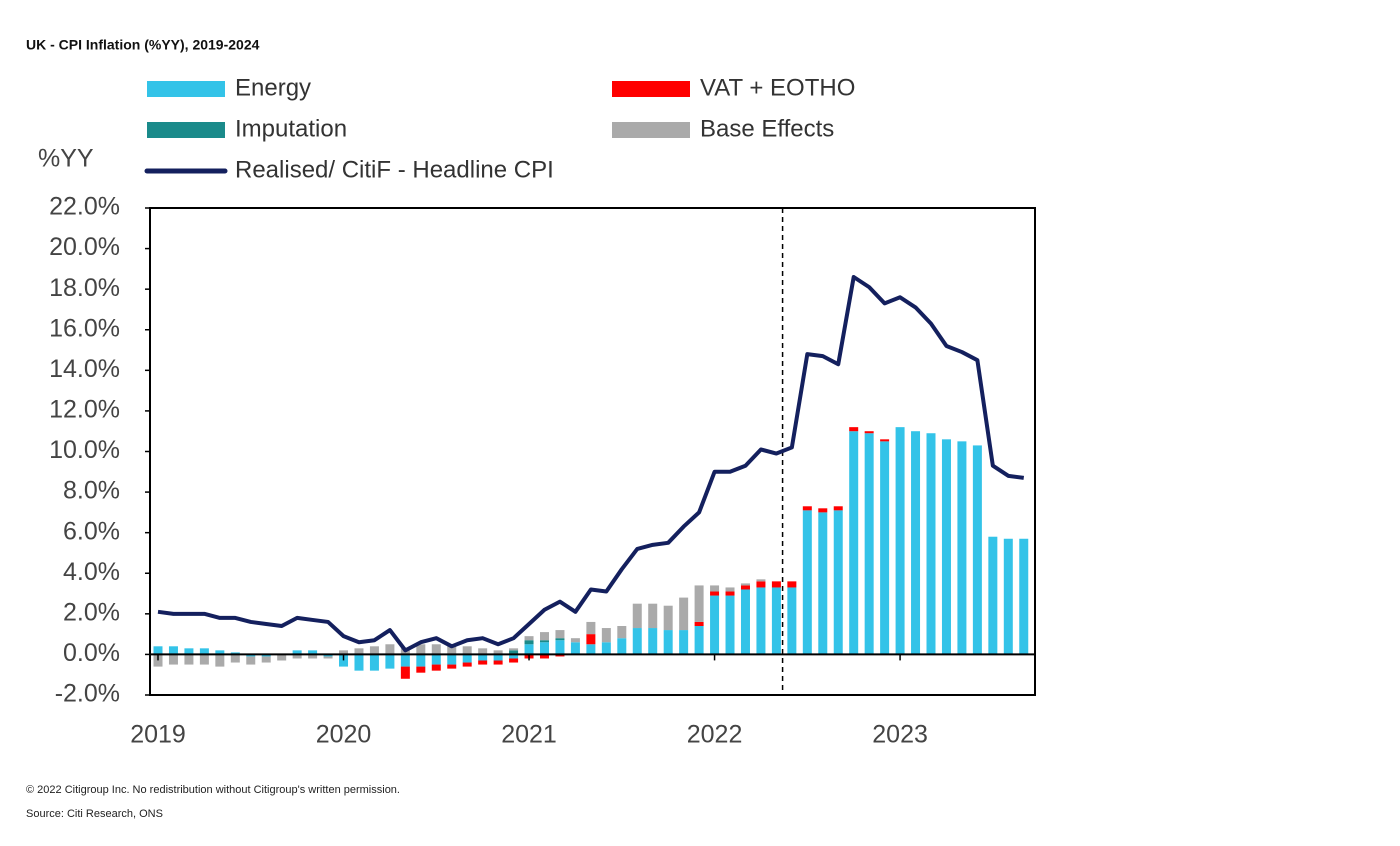 The width and height of the screenshot is (1400, 846). Describe the element at coordinates (158, 735) in the screenshot. I see `x-tick-label: 2019` at that location.